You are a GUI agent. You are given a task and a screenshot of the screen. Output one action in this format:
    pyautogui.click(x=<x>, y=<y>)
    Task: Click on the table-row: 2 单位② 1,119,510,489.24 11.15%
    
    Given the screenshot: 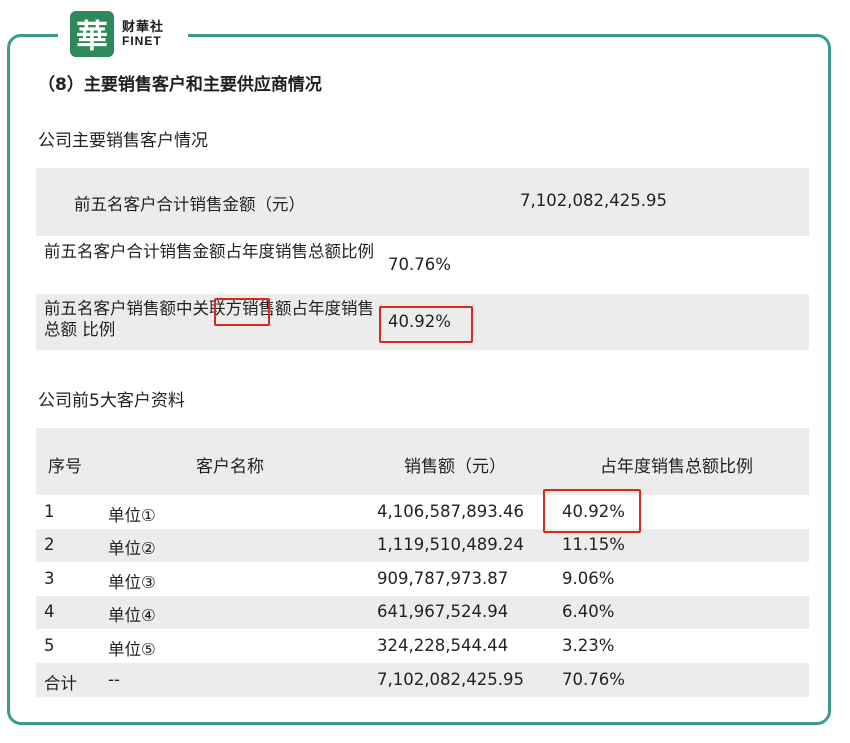 What is the action you would take?
    pyautogui.click(x=422, y=545)
    